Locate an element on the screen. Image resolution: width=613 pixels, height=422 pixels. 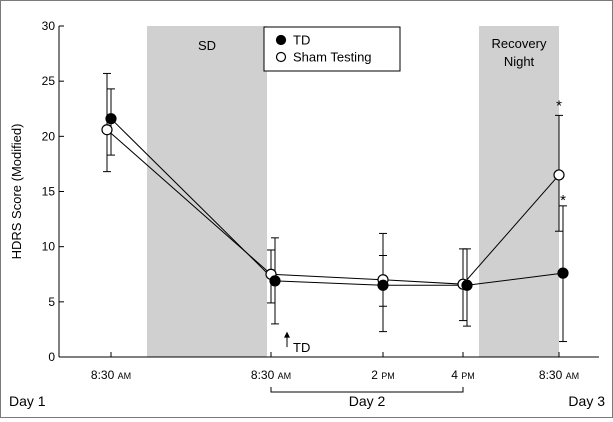
legend-box is located at coordinates (332, 49).